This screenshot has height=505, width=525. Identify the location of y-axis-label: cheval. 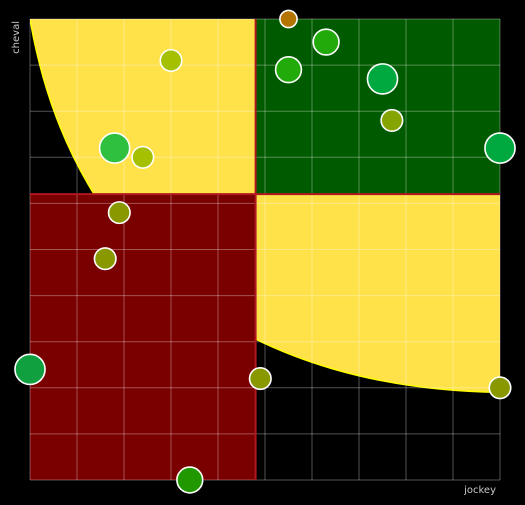
(16, 37).